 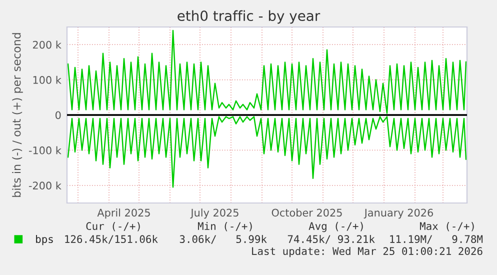 I want to click on x-tick-label: January 2026, so click(x=398, y=213).